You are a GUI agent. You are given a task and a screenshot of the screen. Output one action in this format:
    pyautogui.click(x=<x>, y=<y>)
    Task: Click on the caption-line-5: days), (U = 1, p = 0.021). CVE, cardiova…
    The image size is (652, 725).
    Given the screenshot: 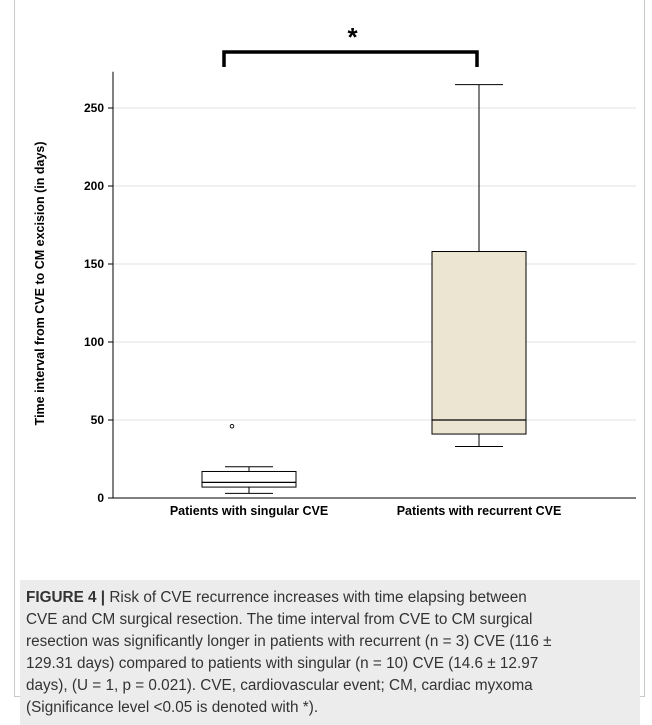 What is the action you would take?
    pyautogui.click(x=279, y=685)
    